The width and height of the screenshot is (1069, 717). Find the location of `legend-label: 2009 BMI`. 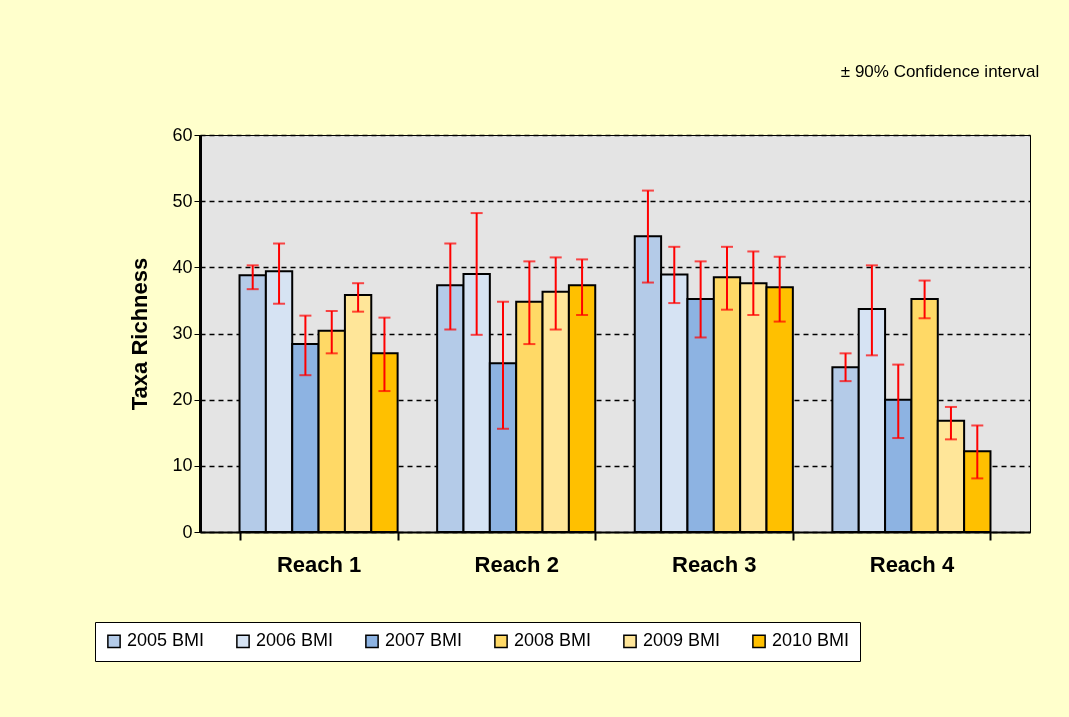

legend-label: 2009 BMI is located at coordinates (682, 640).